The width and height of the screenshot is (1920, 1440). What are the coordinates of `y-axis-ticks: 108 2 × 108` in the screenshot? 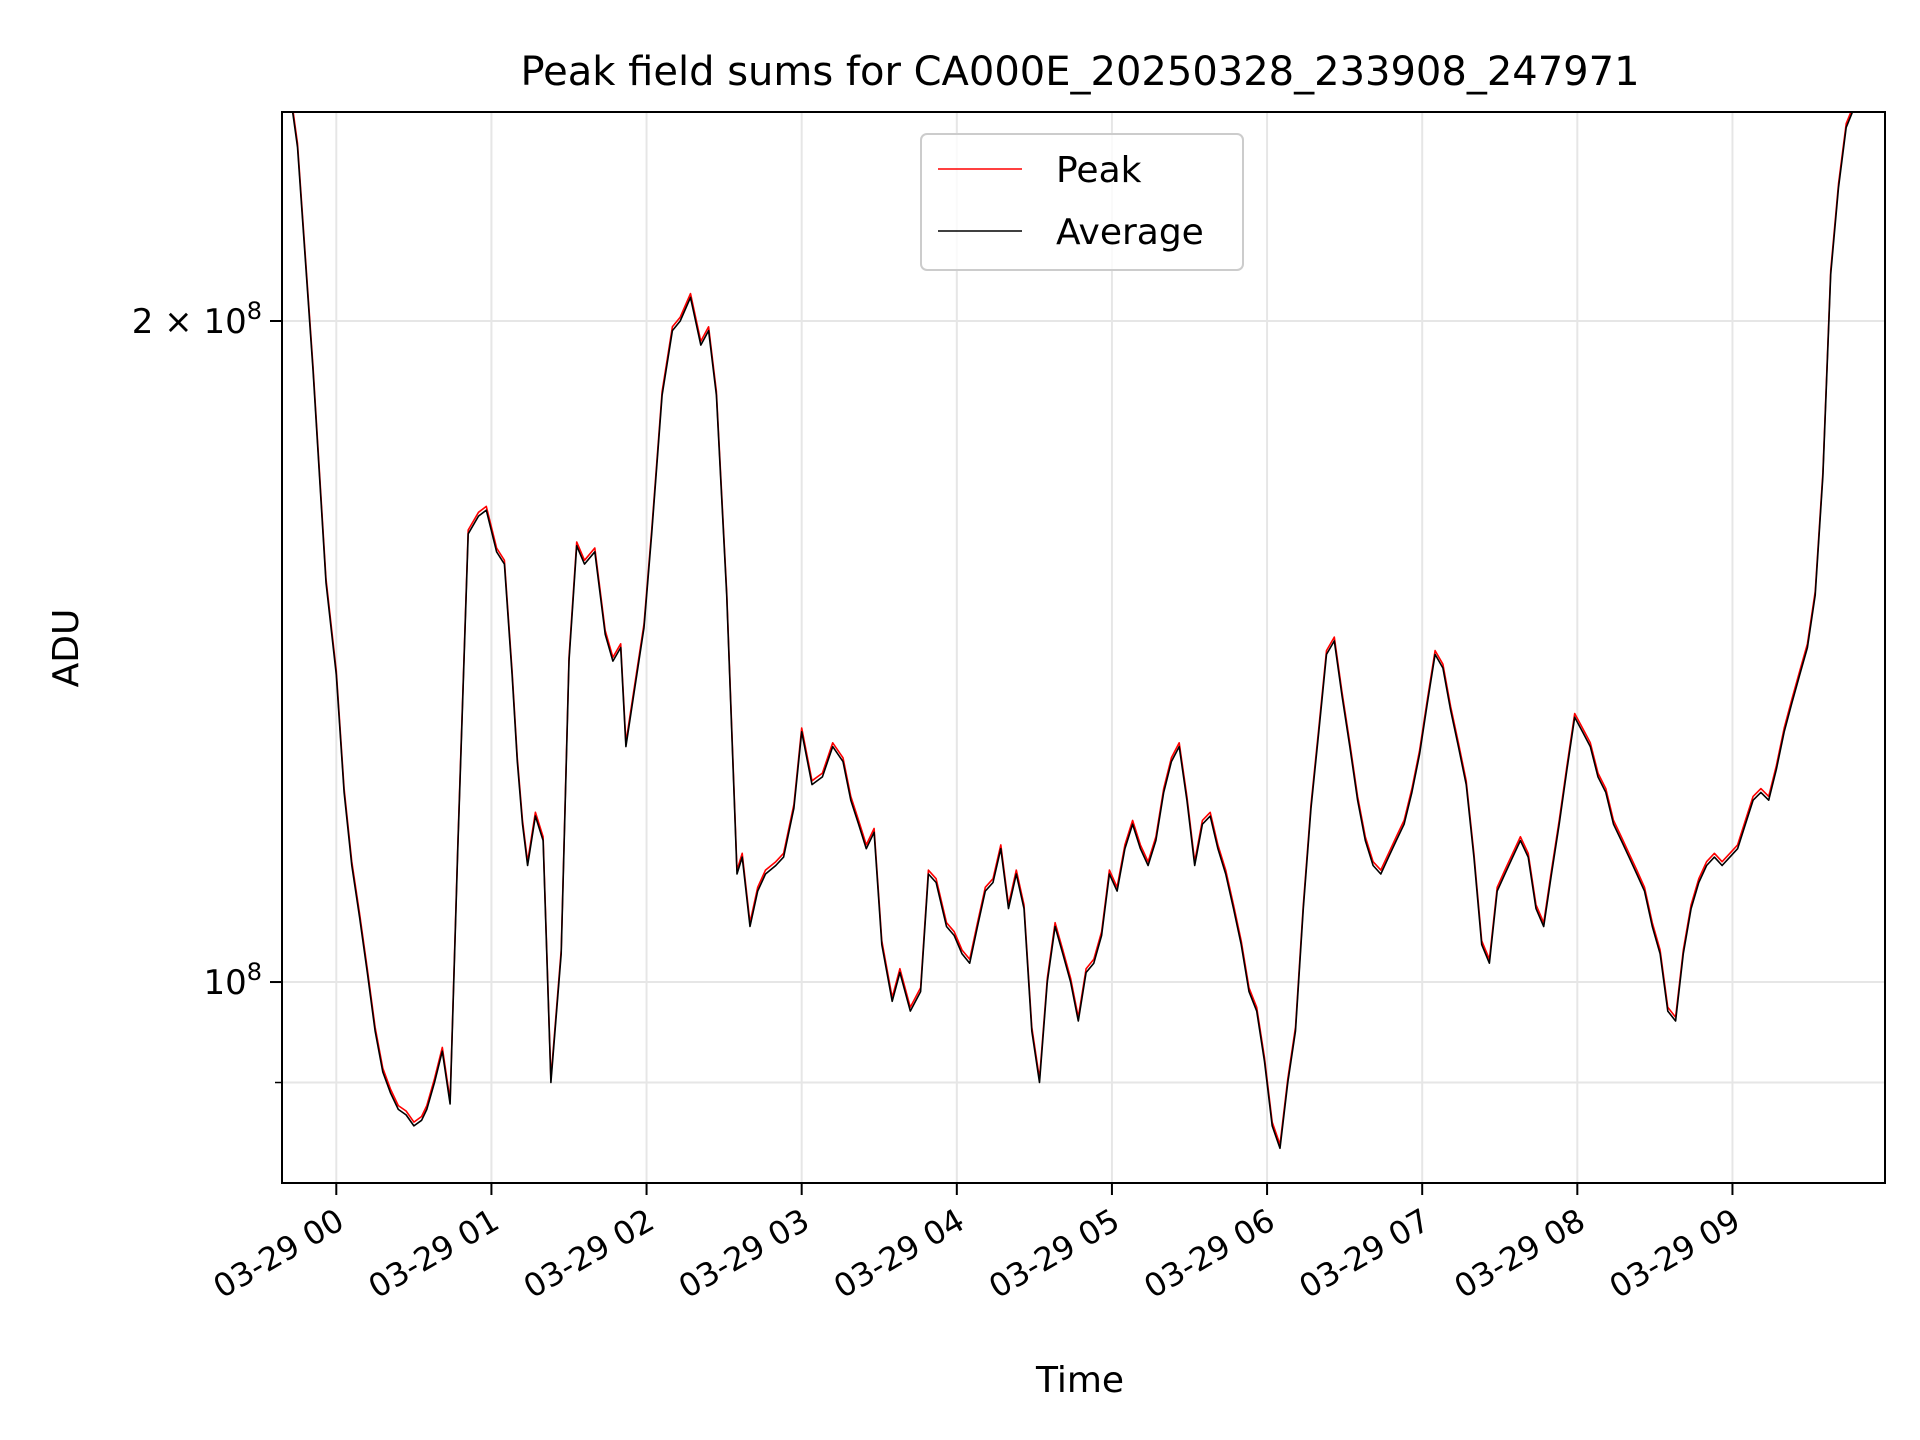 It's located at (207, 690).